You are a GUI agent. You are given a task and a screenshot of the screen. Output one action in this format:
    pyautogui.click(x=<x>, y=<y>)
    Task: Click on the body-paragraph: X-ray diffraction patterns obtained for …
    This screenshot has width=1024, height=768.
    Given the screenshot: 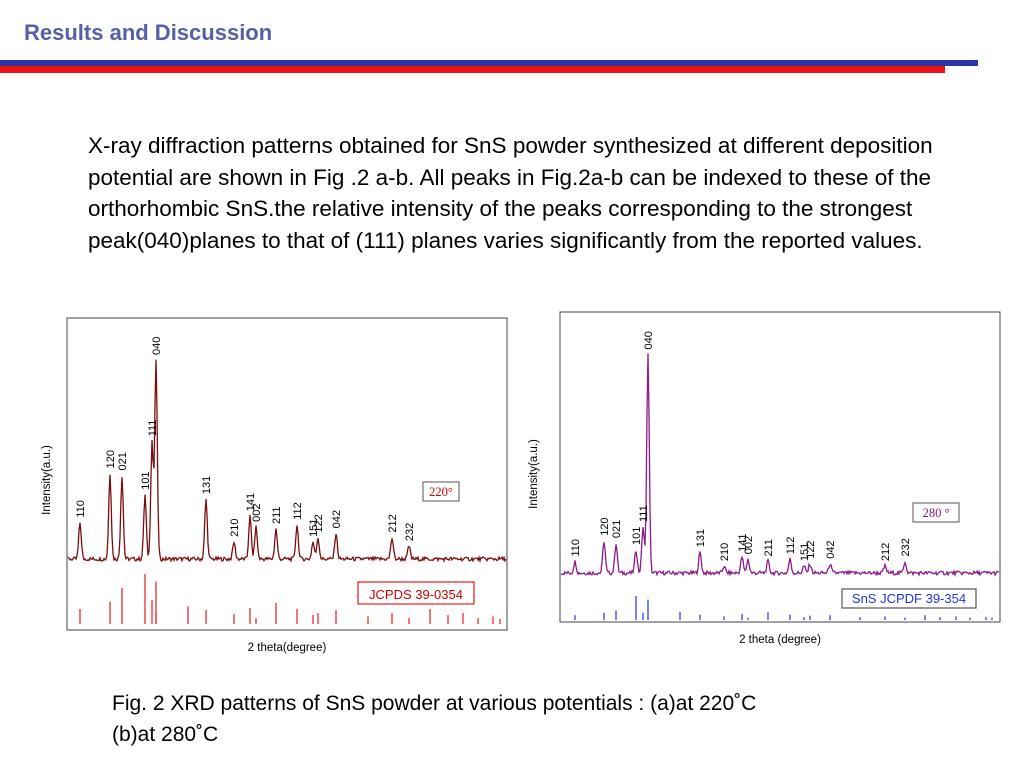 What is the action you would take?
    pyautogui.click(x=510, y=193)
    